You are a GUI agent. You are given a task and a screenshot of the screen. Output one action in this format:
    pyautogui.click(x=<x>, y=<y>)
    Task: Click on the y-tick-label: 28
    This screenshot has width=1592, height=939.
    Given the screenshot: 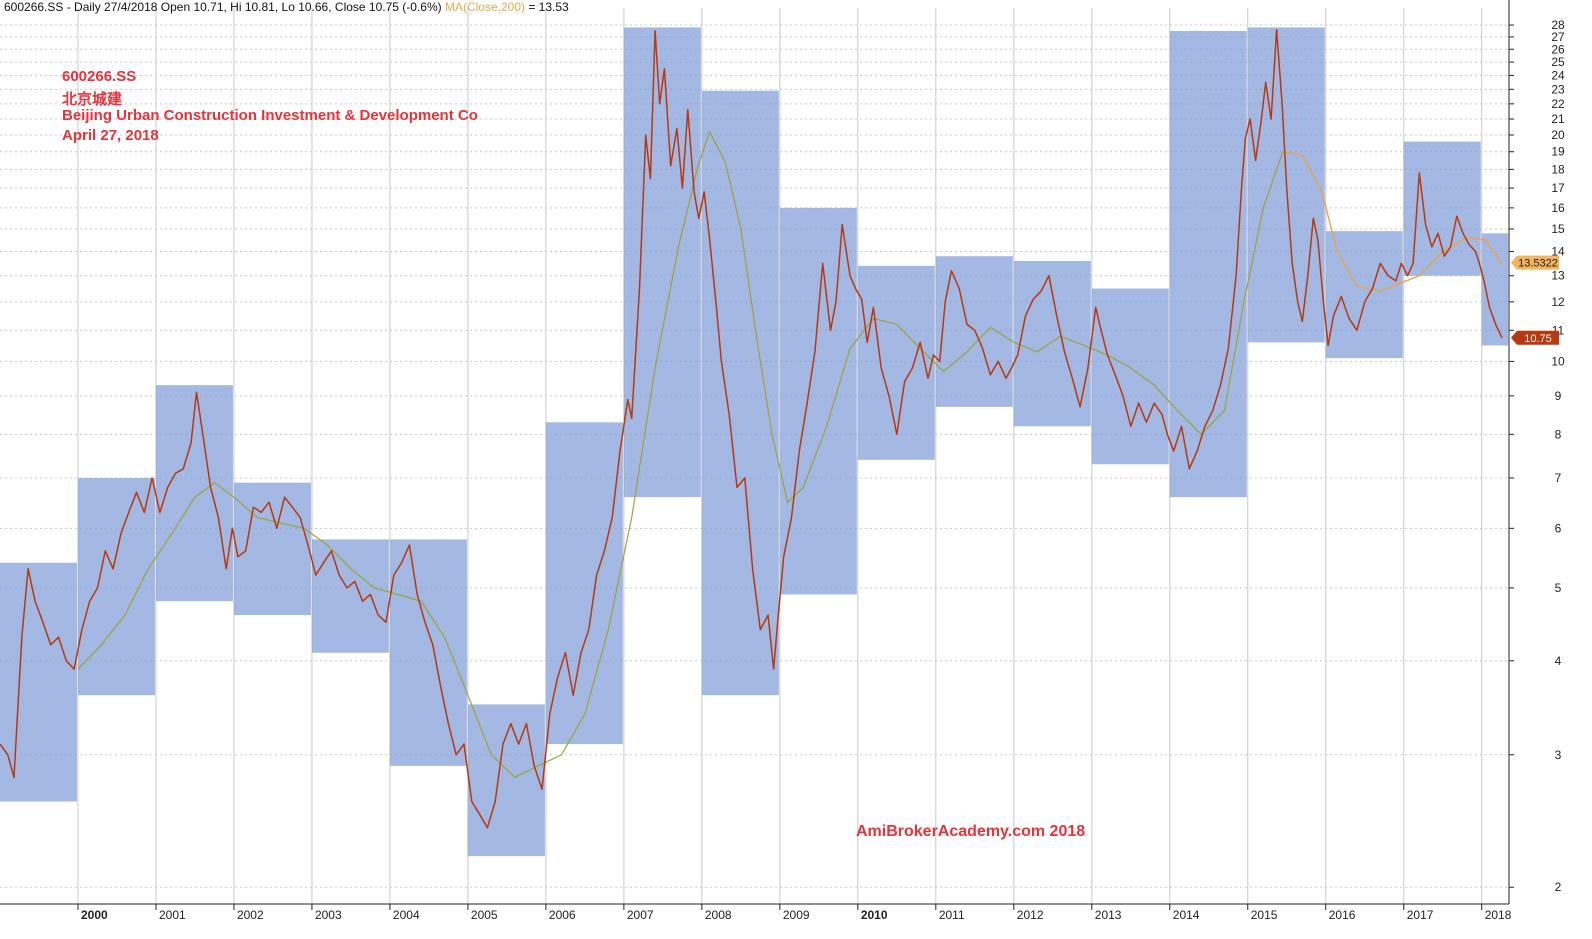 What is the action you would take?
    pyautogui.click(x=1558, y=25)
    